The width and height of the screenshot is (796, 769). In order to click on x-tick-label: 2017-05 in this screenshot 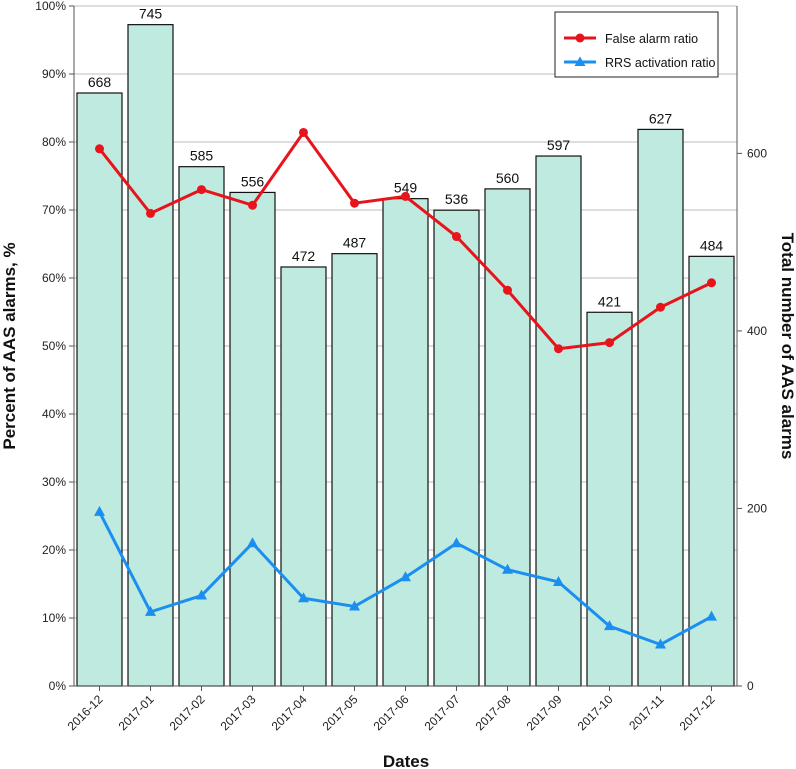, I will do `click(340, 712)`.